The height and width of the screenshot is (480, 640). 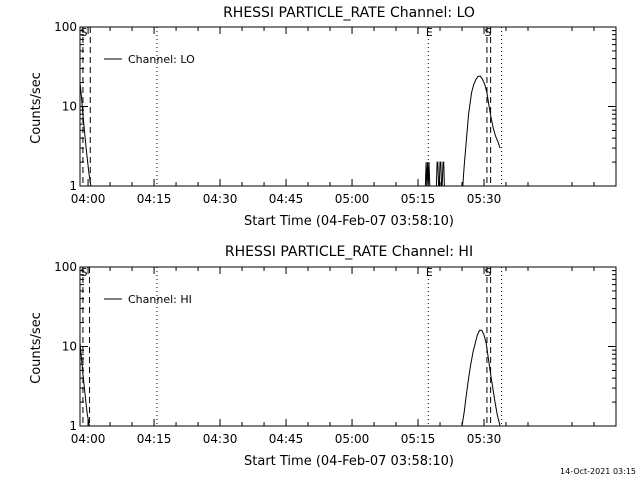 I want to click on chart-title-lo: RHESSI PARTICLE_RATE Channel: LO, so click(x=349, y=13).